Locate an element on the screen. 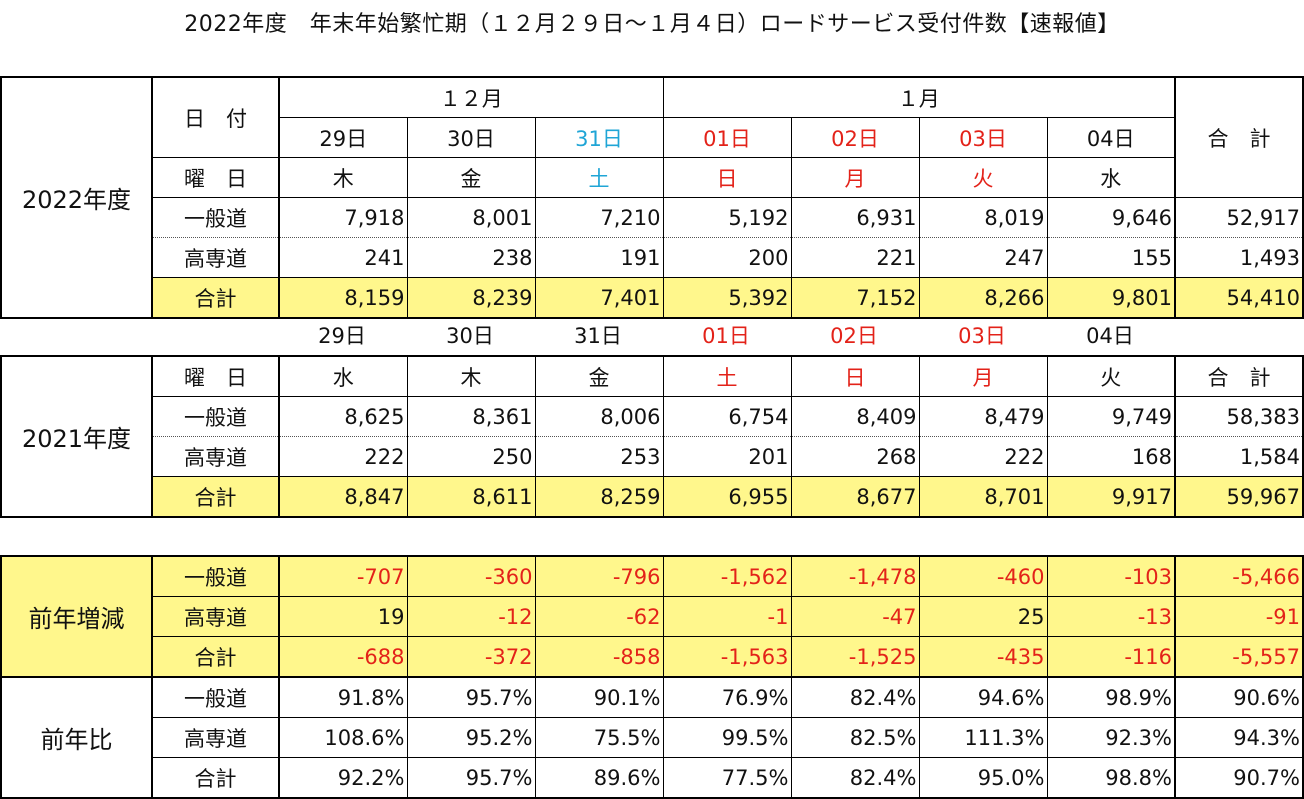 This screenshot has width=1304, height=799. date-cell: 03日 is located at coordinates (982, 335).